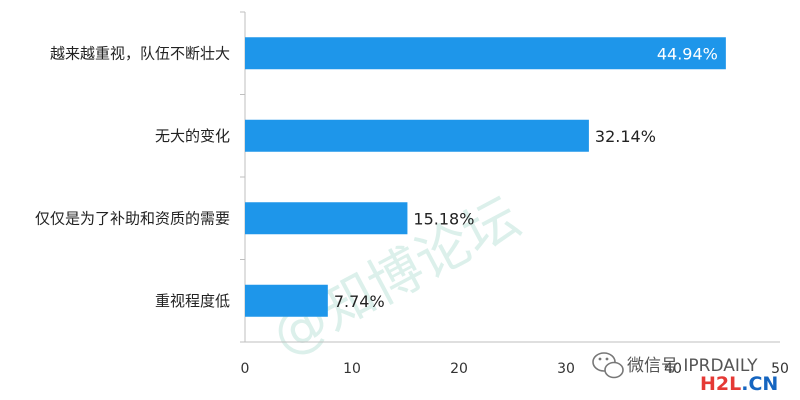 The width and height of the screenshot is (800, 400). What do you see at coordinates (566, 369) in the screenshot?
I see `x-tick-label-30: 30` at bounding box center [566, 369].